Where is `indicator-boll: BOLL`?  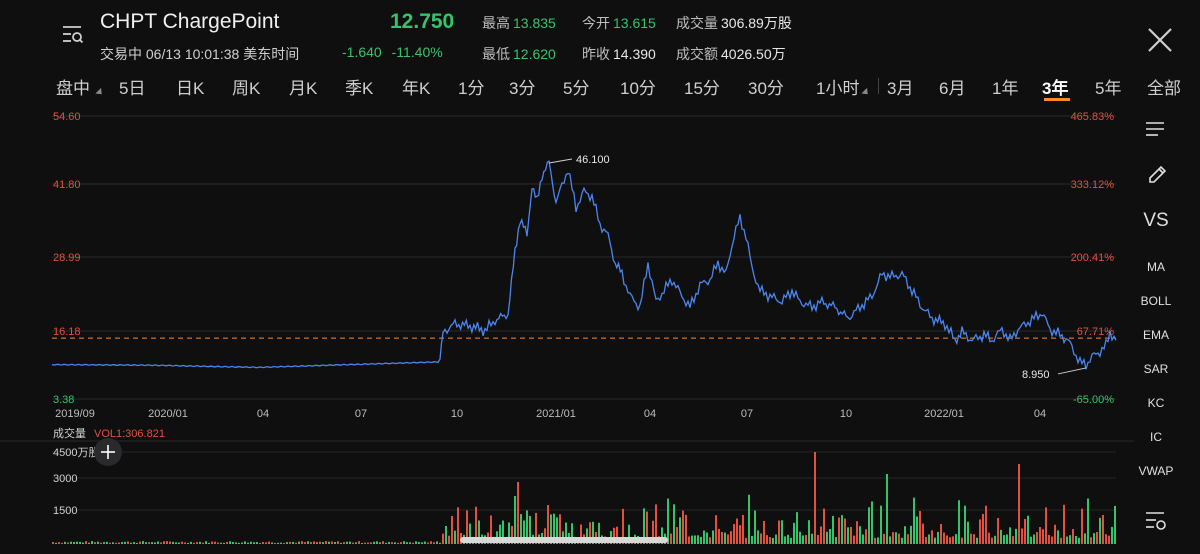 indicator-boll: BOLL is located at coordinates (1156, 301).